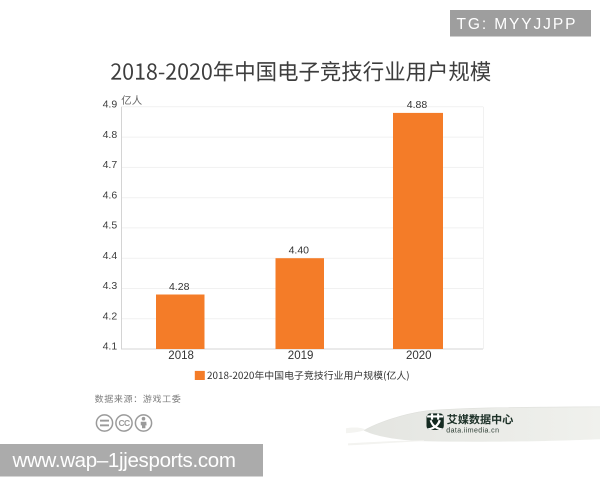 This screenshot has width=600, height=480. I want to click on svg-text: 4.8, so click(110, 135).